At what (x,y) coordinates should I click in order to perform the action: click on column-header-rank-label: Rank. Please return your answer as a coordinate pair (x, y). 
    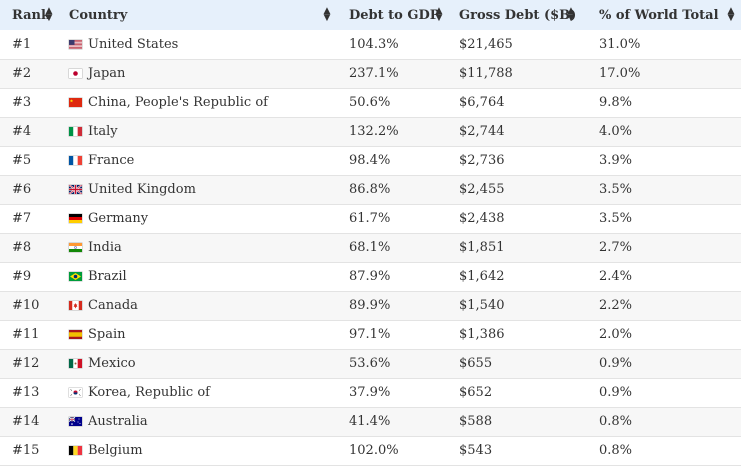
    Looking at the image, I should click on (31, 15).